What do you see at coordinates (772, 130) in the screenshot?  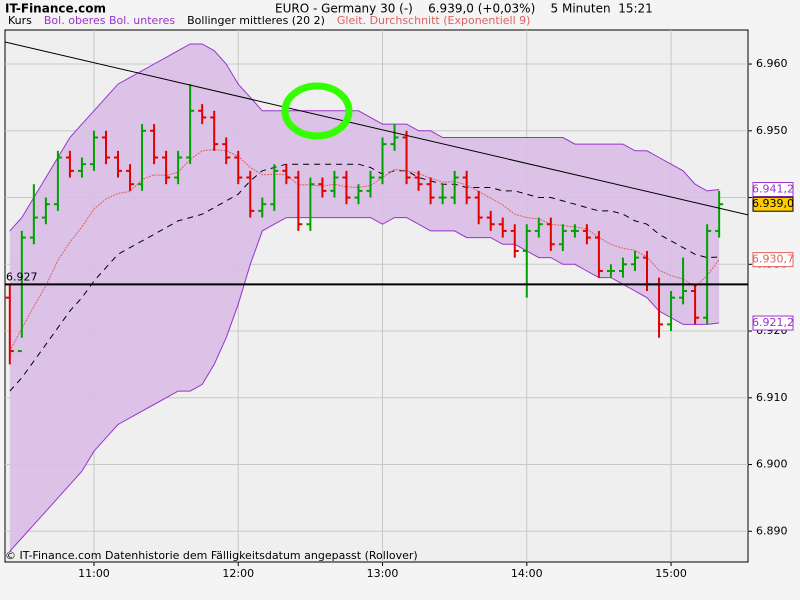 I see `y-tick-label: 6.950` at bounding box center [772, 130].